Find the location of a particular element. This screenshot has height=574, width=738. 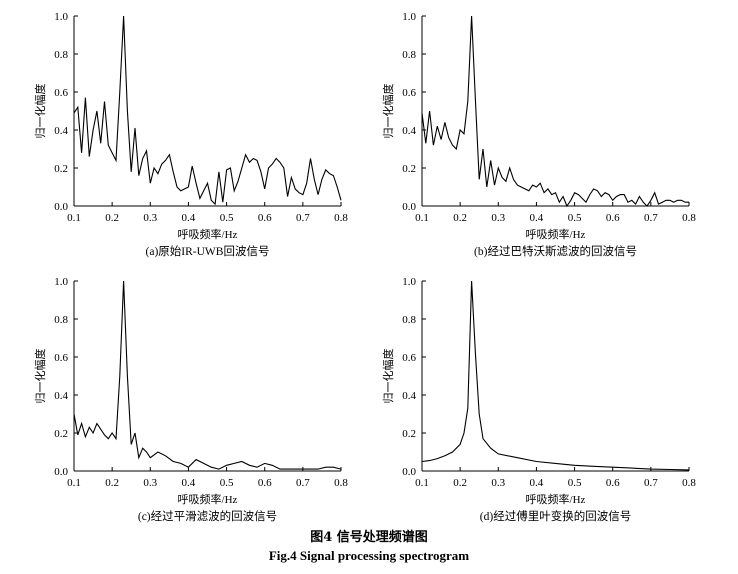

figure-caption-chinese: 图4 信号处理频谱图 is located at coordinates (369, 537).